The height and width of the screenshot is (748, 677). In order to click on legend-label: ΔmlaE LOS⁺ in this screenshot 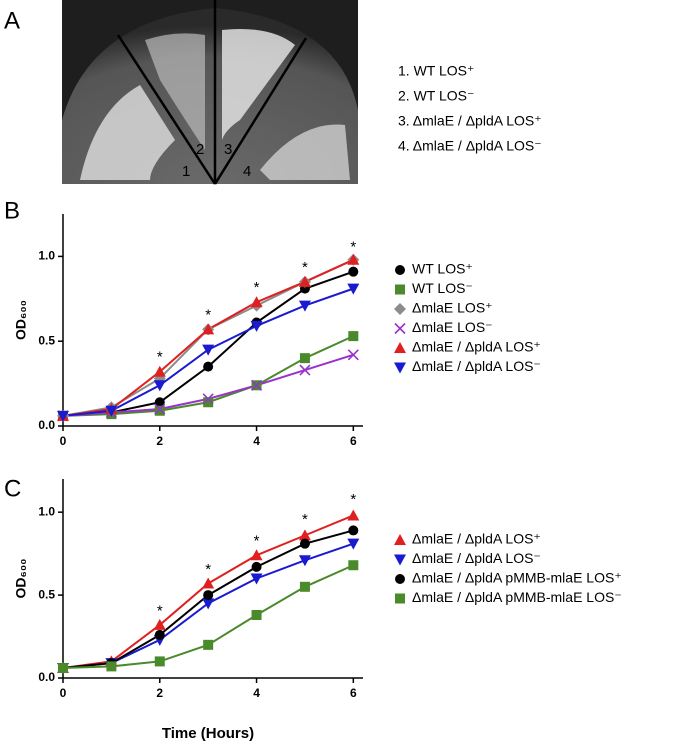, I will do `click(452, 308)`.